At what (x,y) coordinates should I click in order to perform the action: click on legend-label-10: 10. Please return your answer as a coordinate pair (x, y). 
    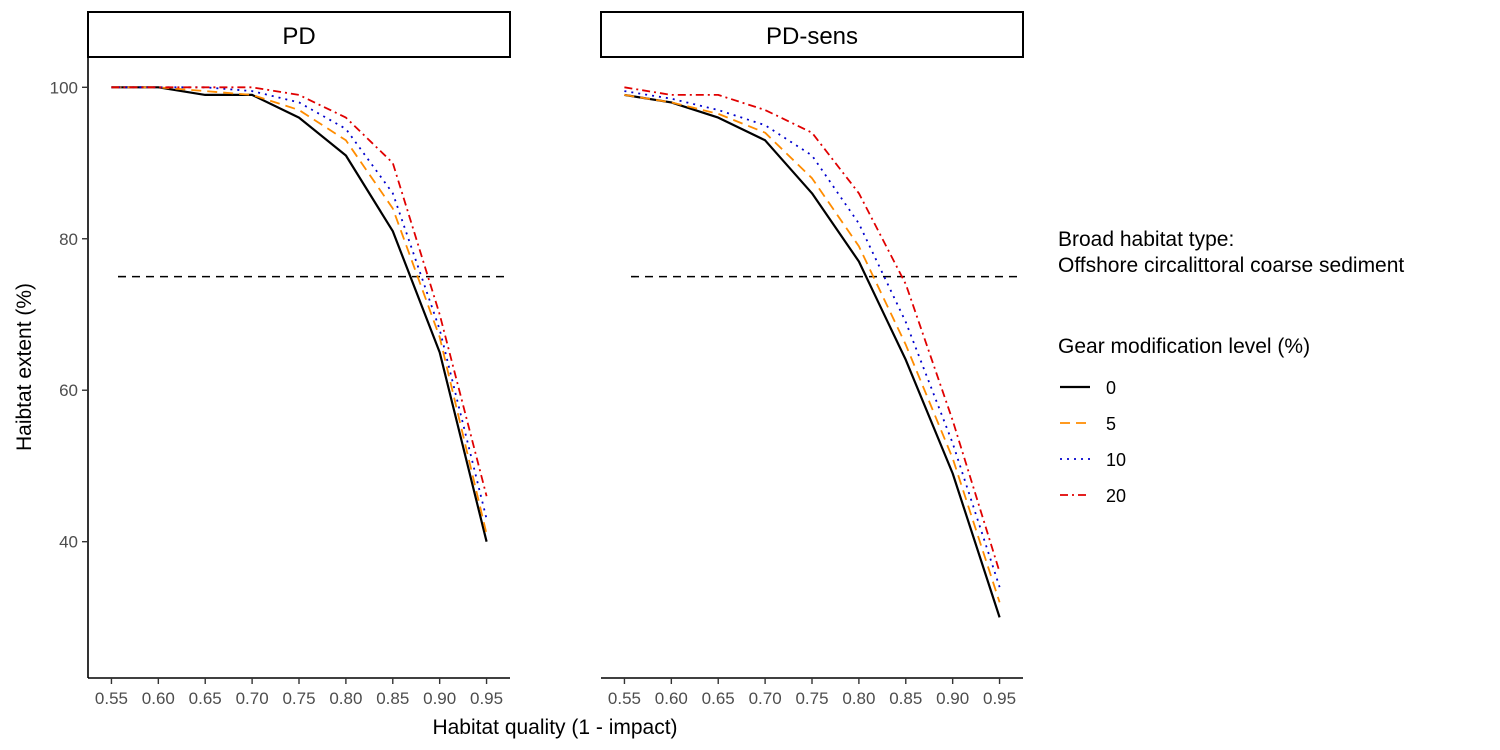
    Looking at the image, I should click on (1116, 460).